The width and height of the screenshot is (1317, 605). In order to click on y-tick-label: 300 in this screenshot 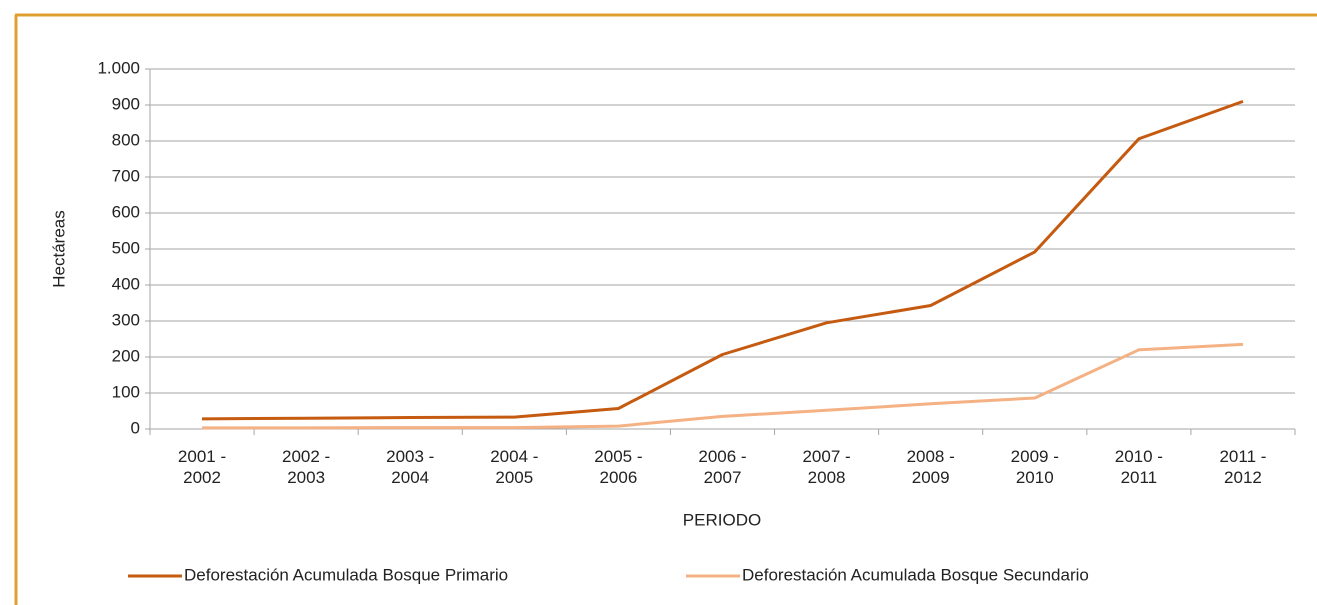, I will do `click(126, 319)`.